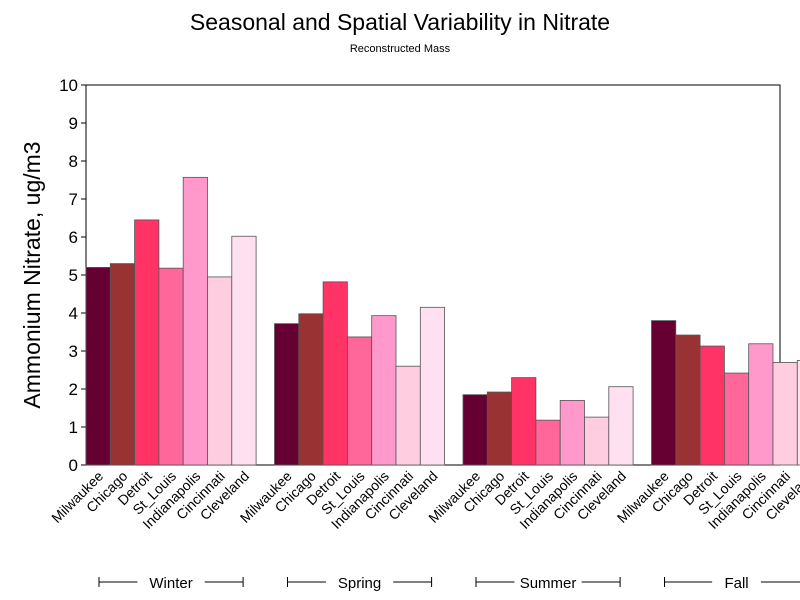 The height and width of the screenshot is (600, 800). Describe the element at coordinates (122, 364) in the screenshot. I see `bar-winter-chicago` at that location.